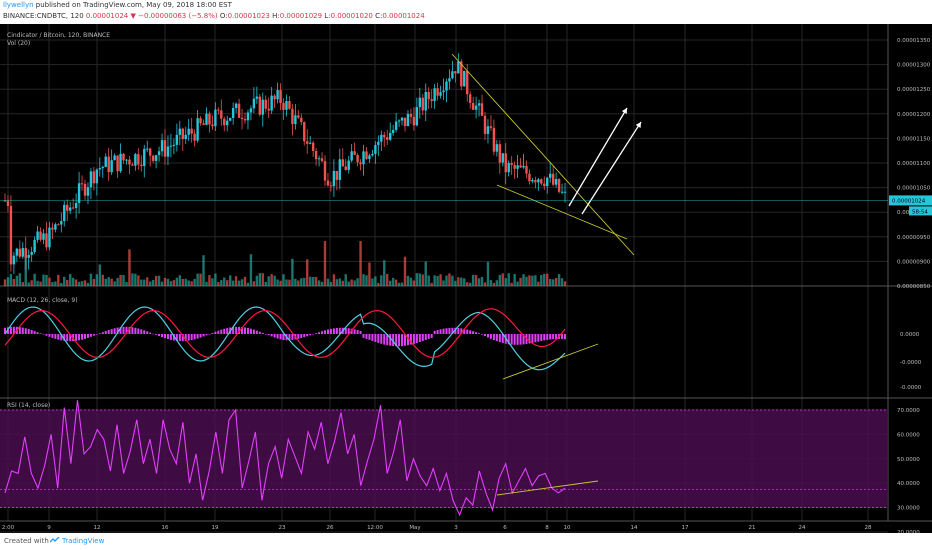  Describe the element at coordinates (908, 411) in the screenshot. I see `rsi-tick-label-0: 70.0000` at that location.